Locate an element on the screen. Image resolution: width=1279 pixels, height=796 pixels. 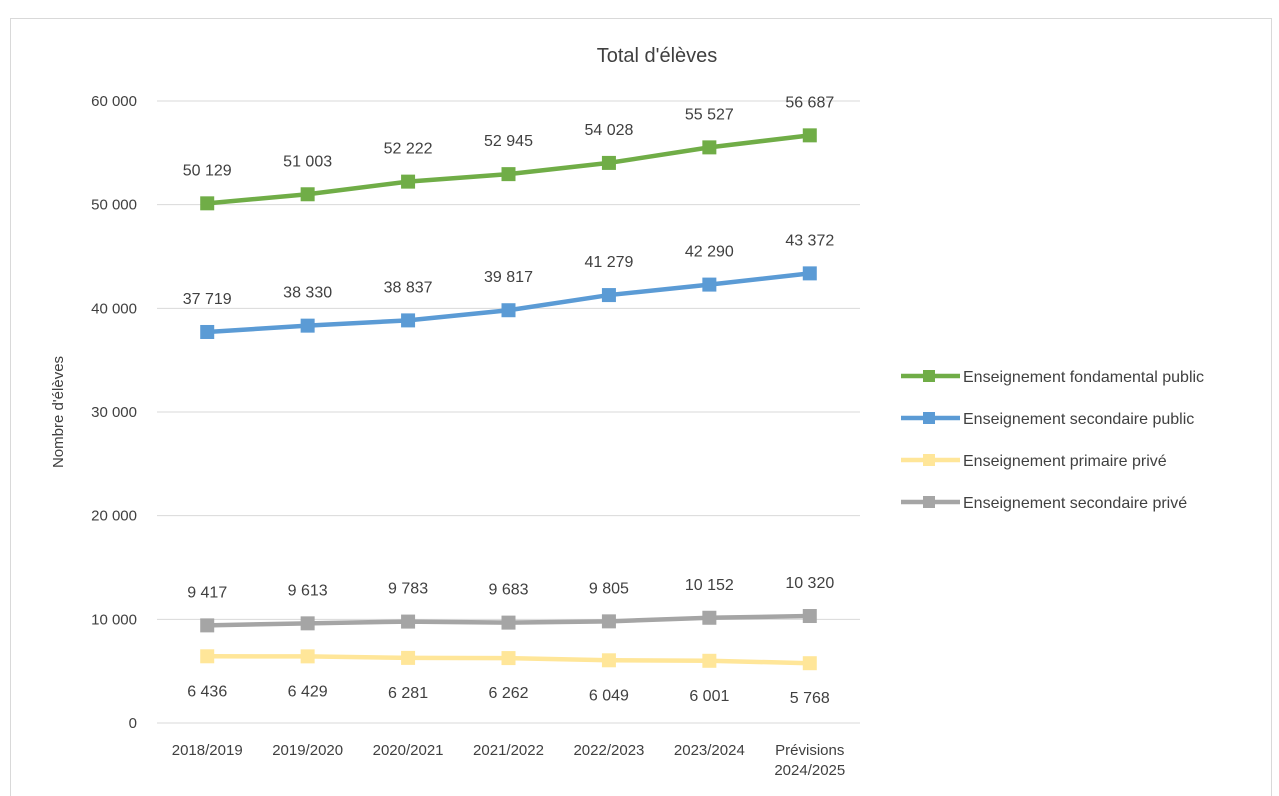
legend-item: Enseignement secondaire public is located at coordinates (1047, 419).